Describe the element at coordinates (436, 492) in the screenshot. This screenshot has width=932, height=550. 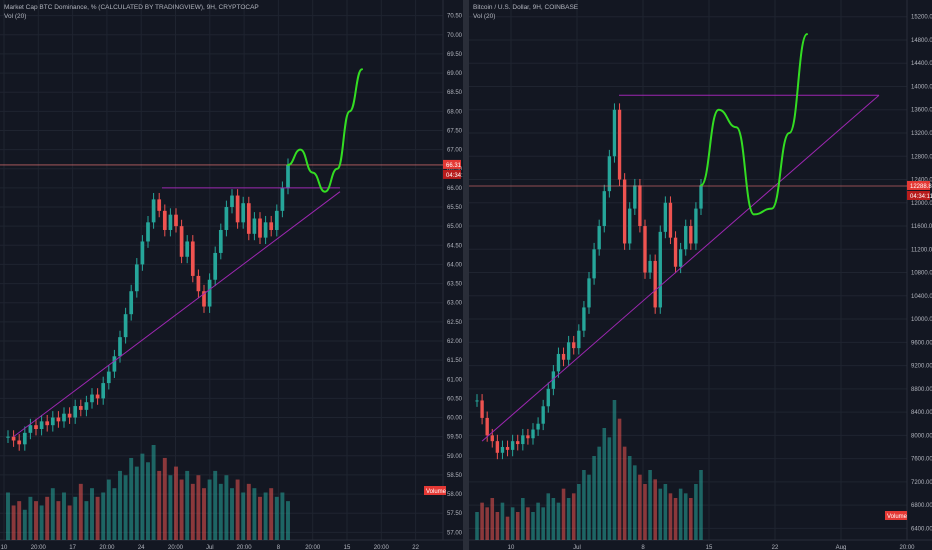
I see `volume-tag-text: Volume` at that location.